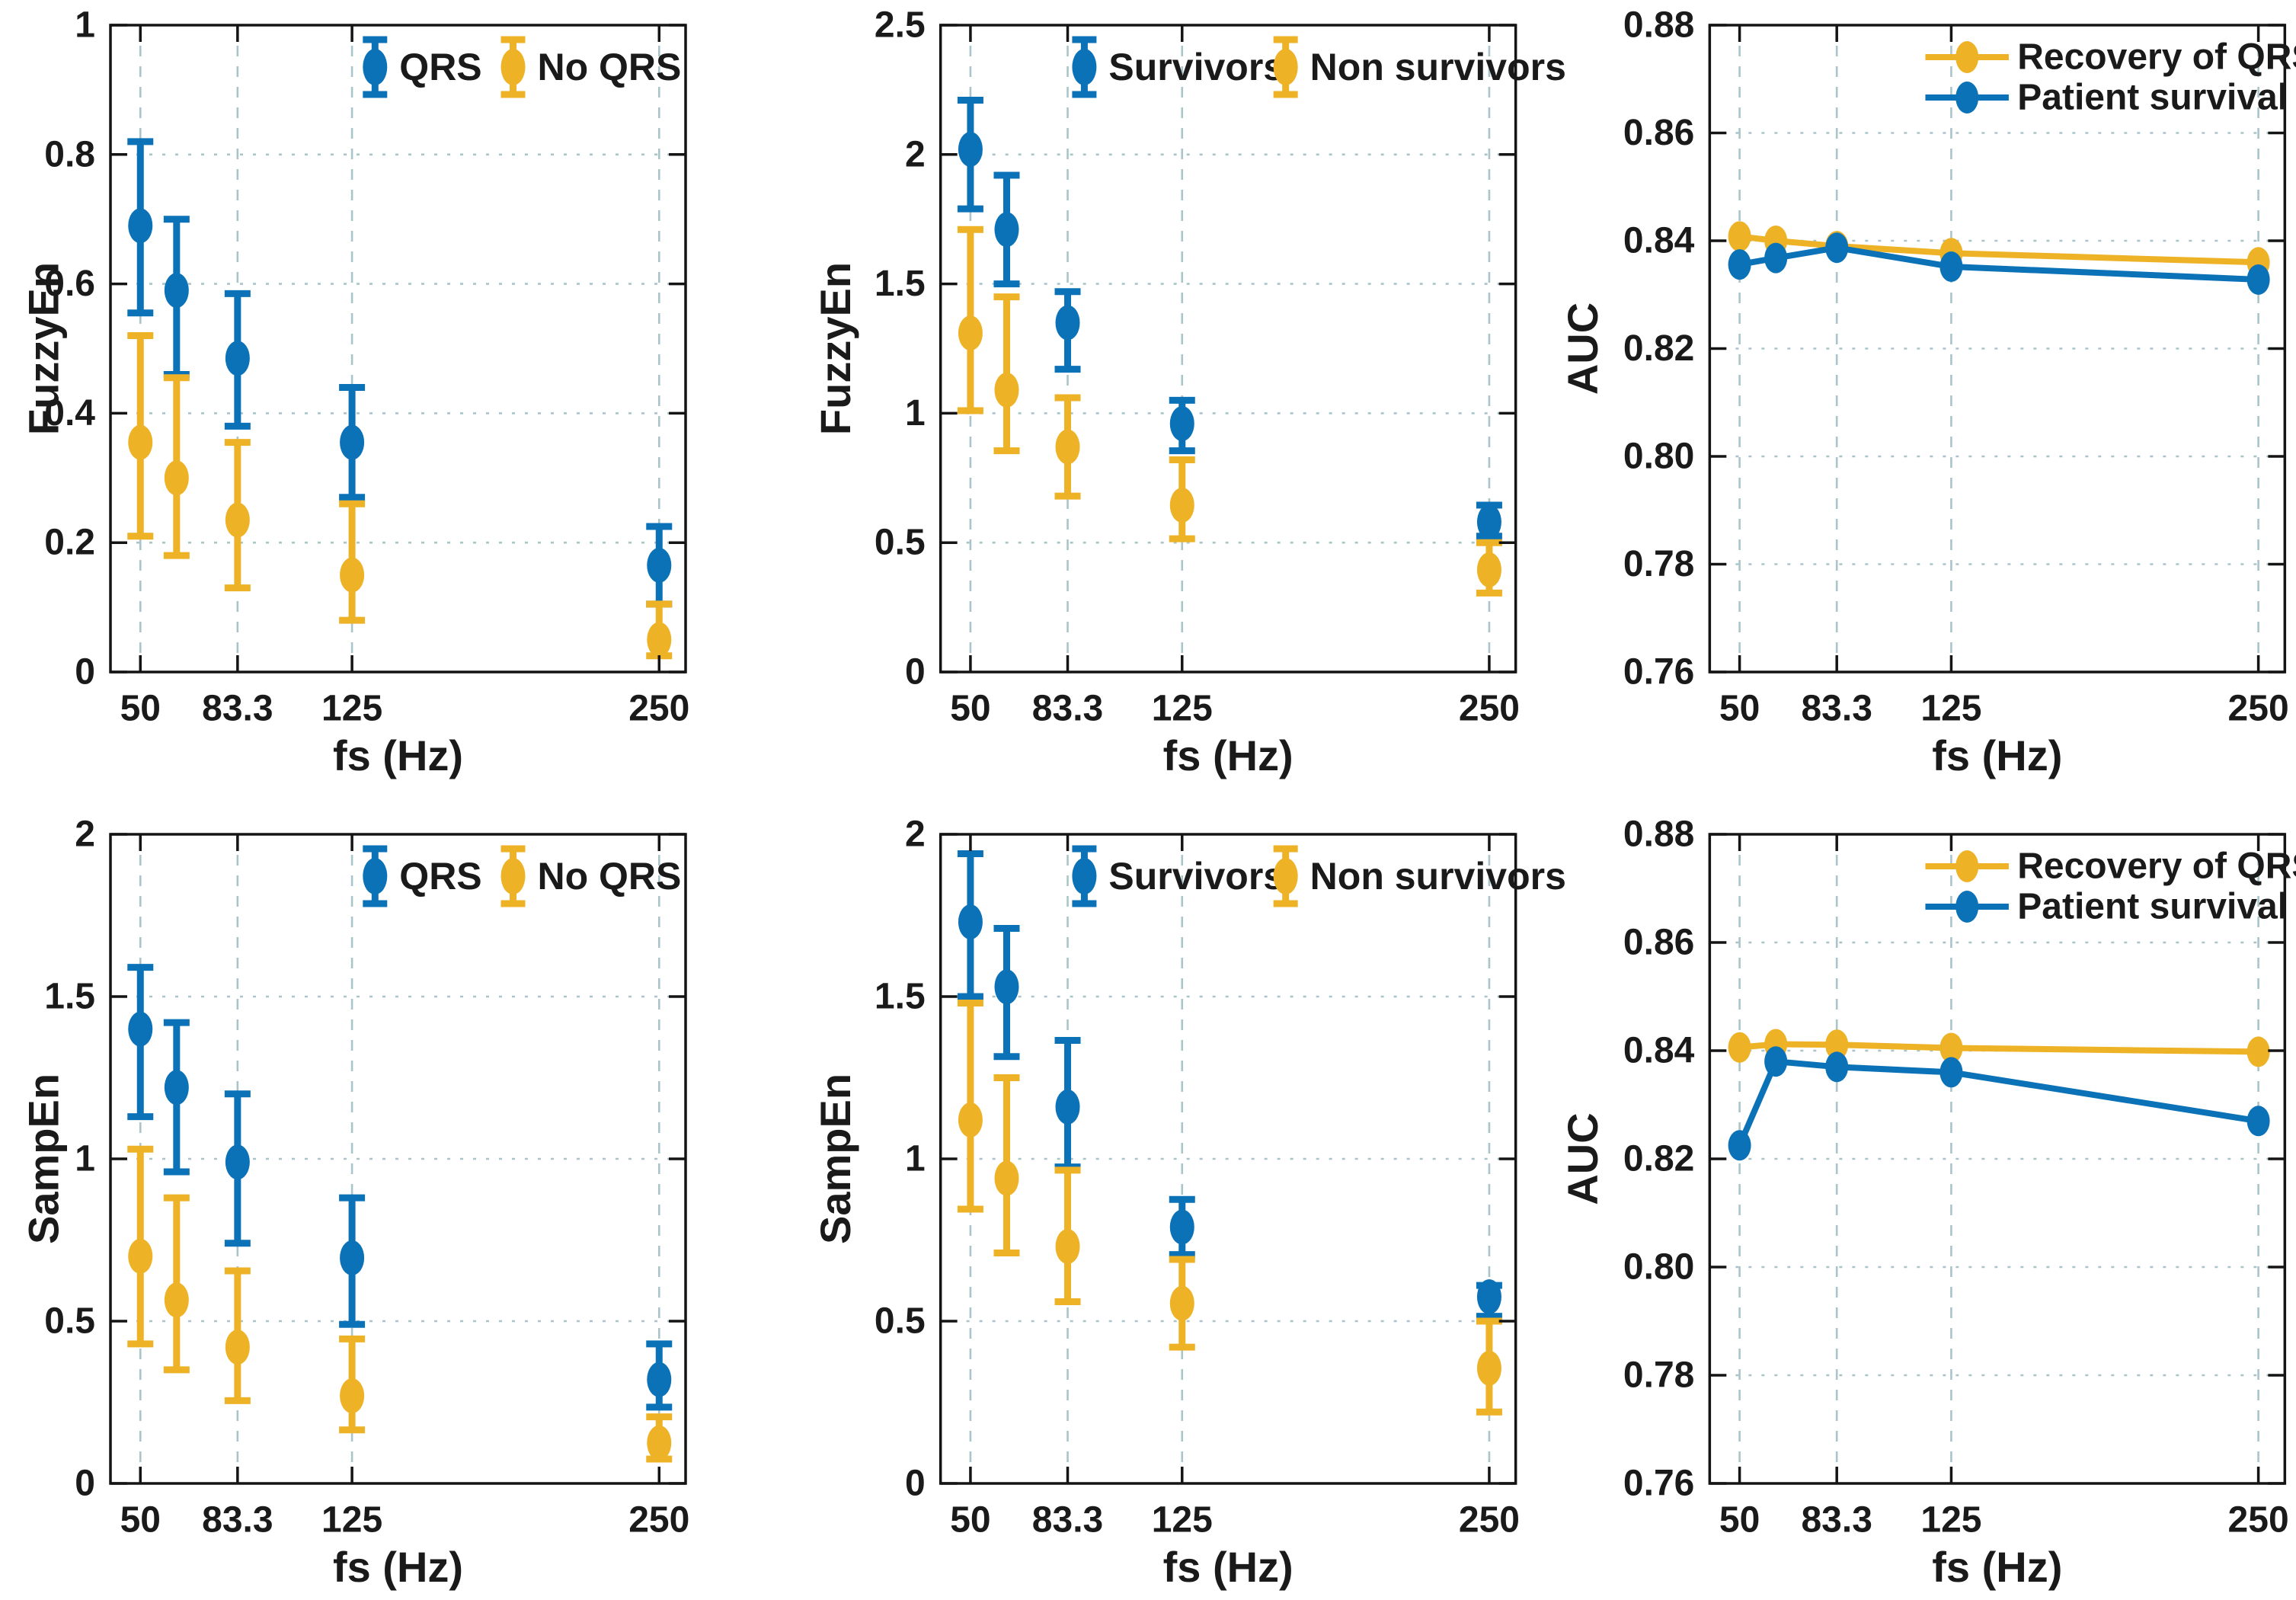 The image size is (2296, 1600). Describe the element at coordinates (1658, 834) in the screenshot. I see `y-tick-label: 0.88` at that location.